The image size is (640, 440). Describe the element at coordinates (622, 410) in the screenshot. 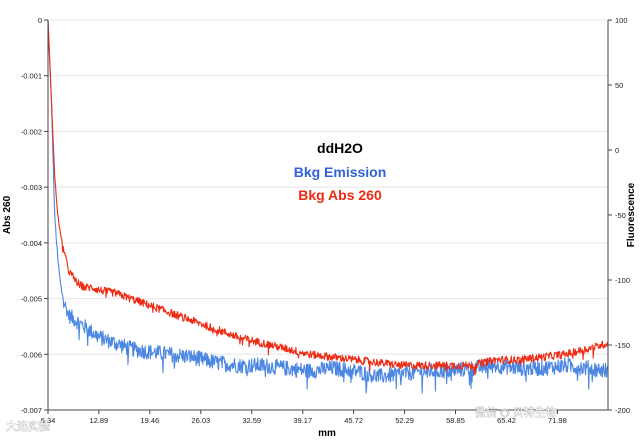

I see `right-tick-label: -200` at that location.